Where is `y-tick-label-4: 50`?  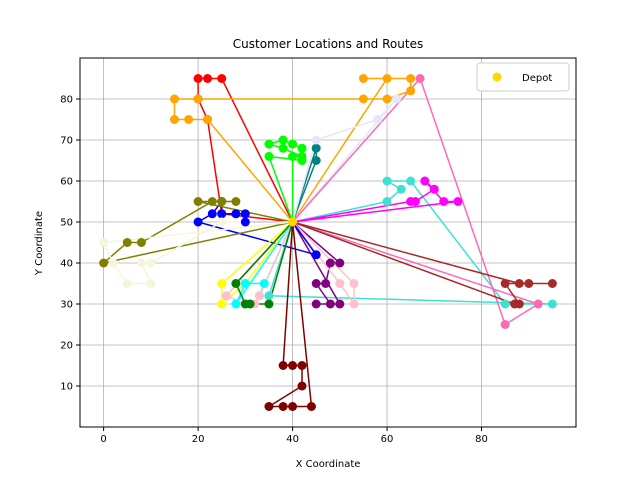 y-tick-label-4: 50 is located at coordinates (66, 223).